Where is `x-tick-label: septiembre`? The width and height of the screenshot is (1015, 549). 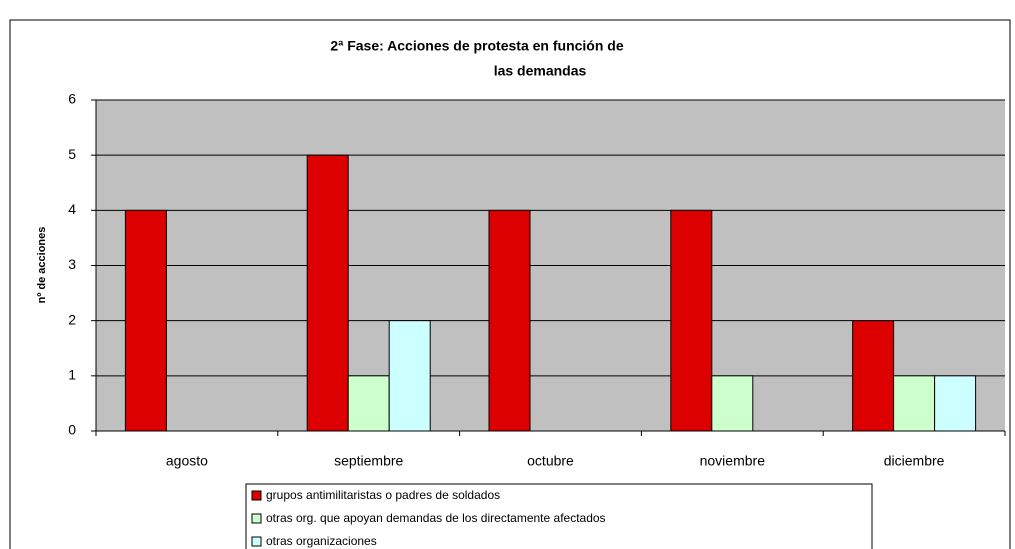 x-tick-label: septiembre is located at coordinates (368, 461).